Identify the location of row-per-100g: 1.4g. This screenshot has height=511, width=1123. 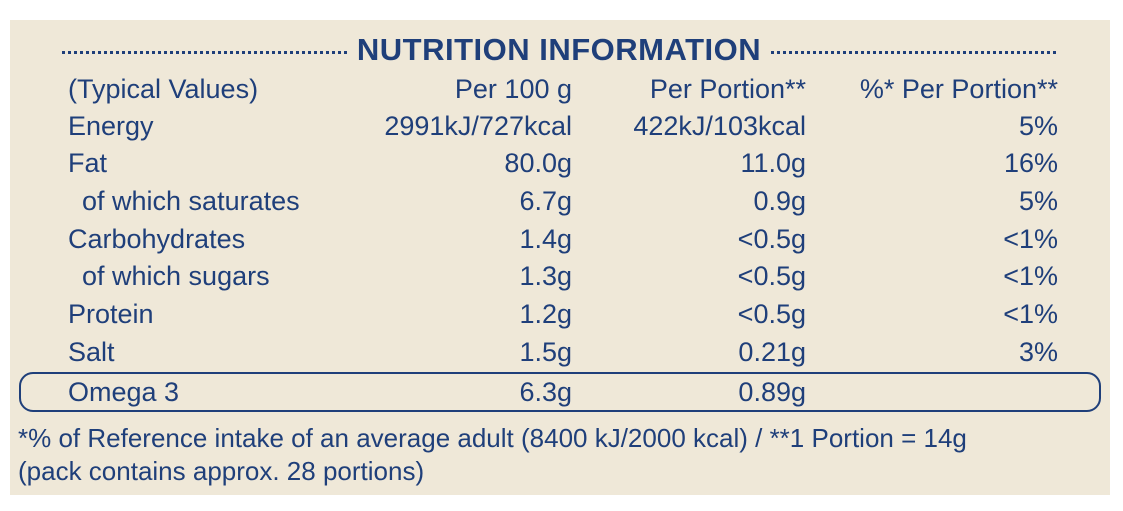
(545, 239).